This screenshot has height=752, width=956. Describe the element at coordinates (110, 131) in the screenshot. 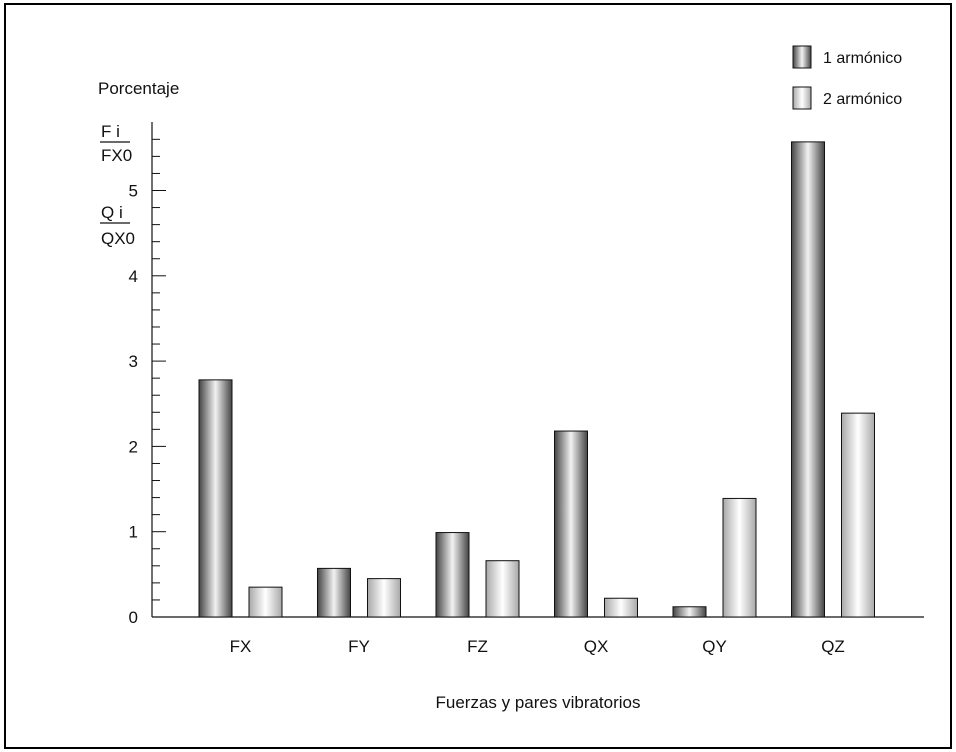

I see `y-fraction-1-numerator: F i` at that location.